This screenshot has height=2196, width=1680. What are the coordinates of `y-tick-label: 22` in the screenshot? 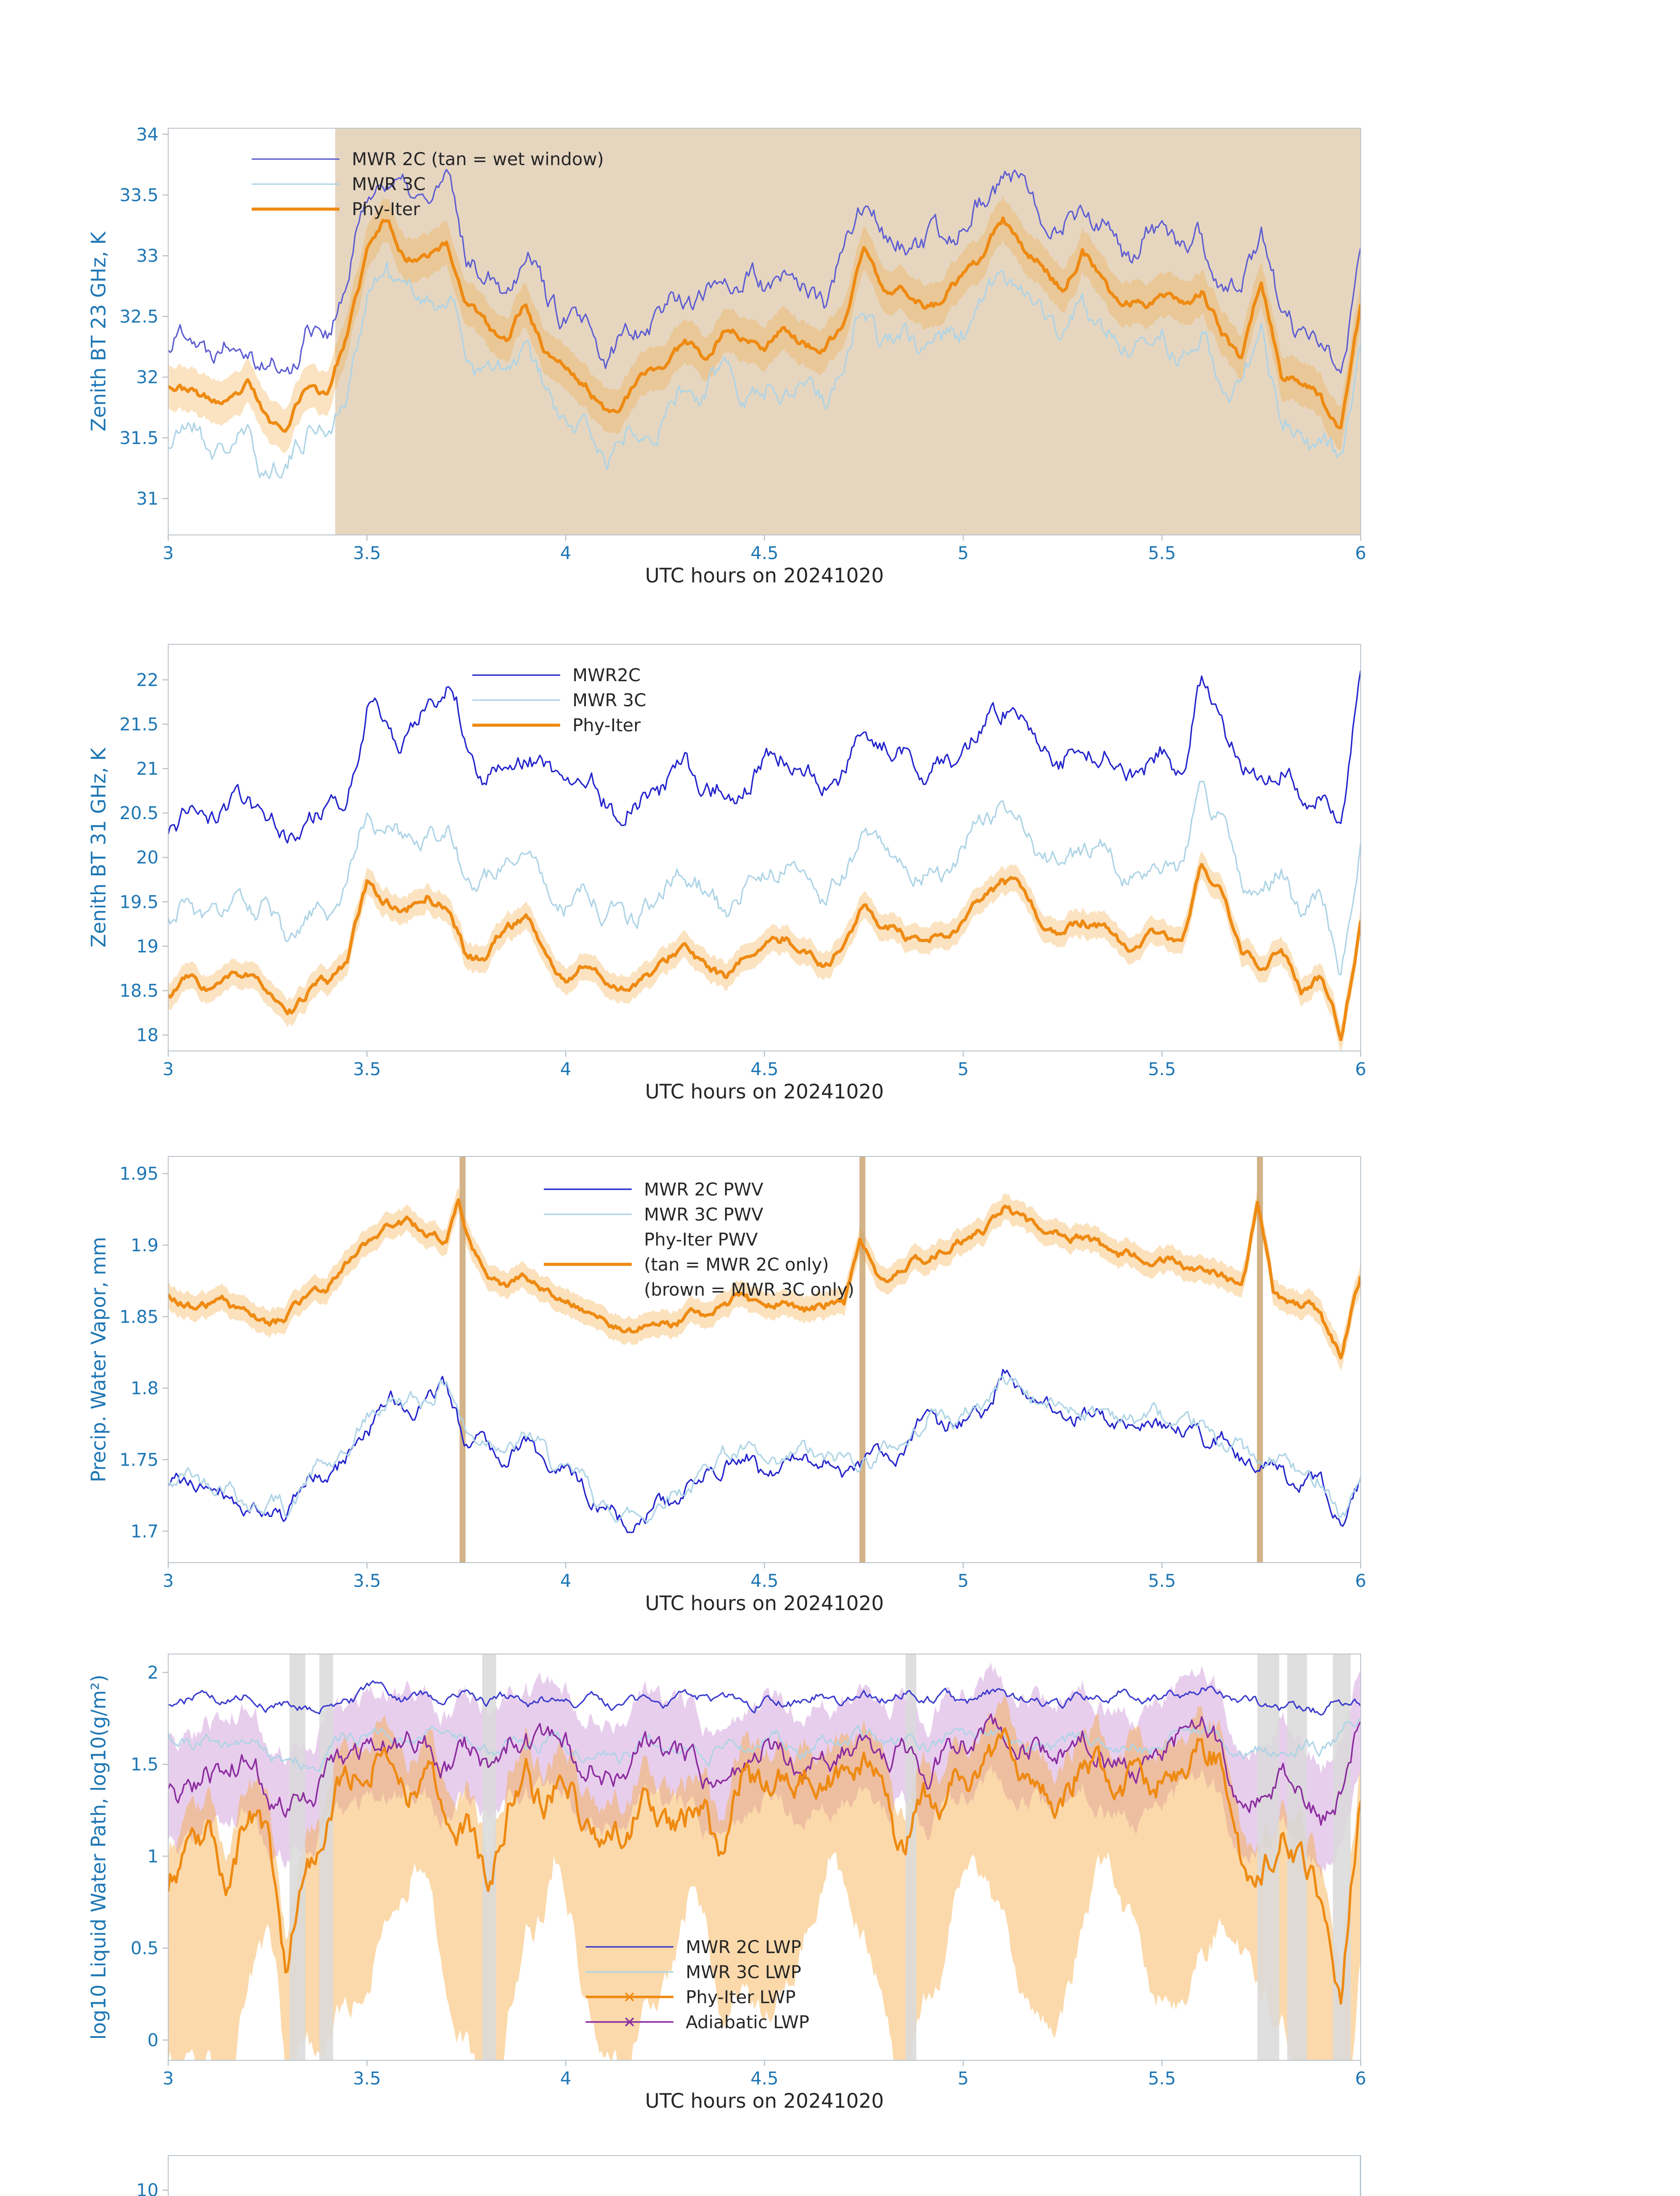 It's located at (147, 680).